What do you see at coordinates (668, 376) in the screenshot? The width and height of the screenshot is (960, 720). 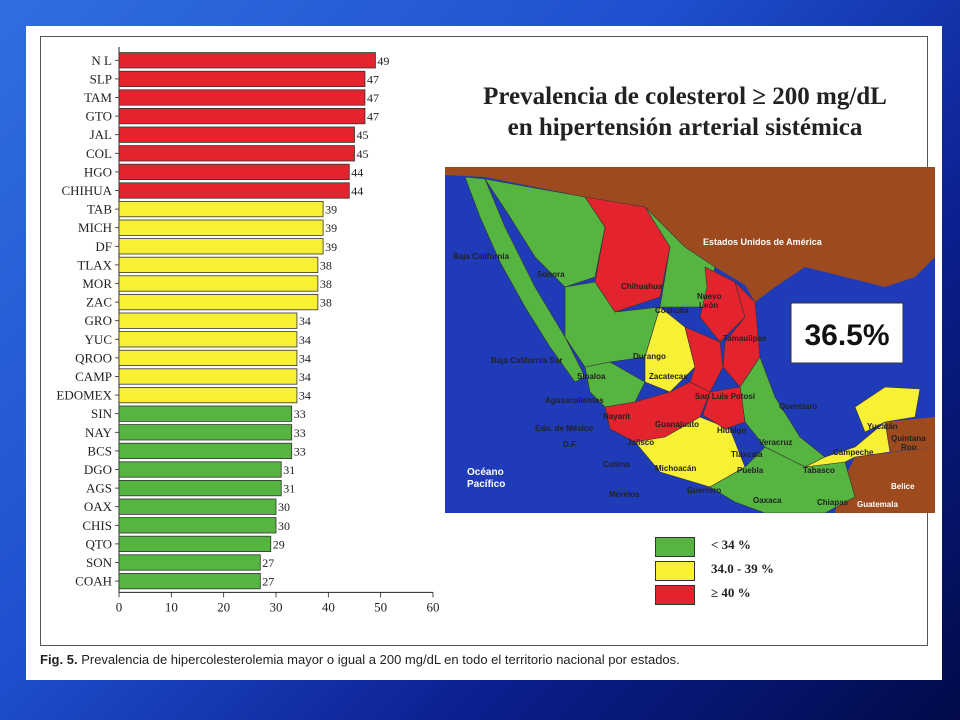 I see `label-zacatecas: Zacatecas` at bounding box center [668, 376].